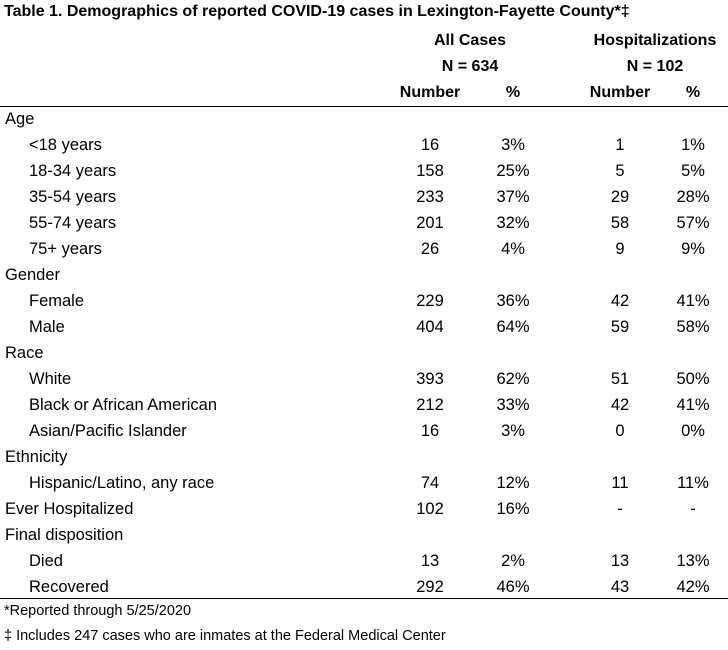  I want to click on cell-percent: 64%, so click(513, 327).